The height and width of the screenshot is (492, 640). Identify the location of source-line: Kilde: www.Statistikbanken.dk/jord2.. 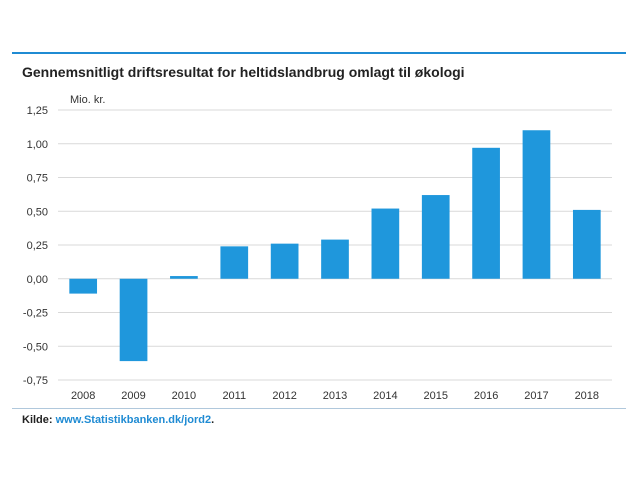
(118, 420).